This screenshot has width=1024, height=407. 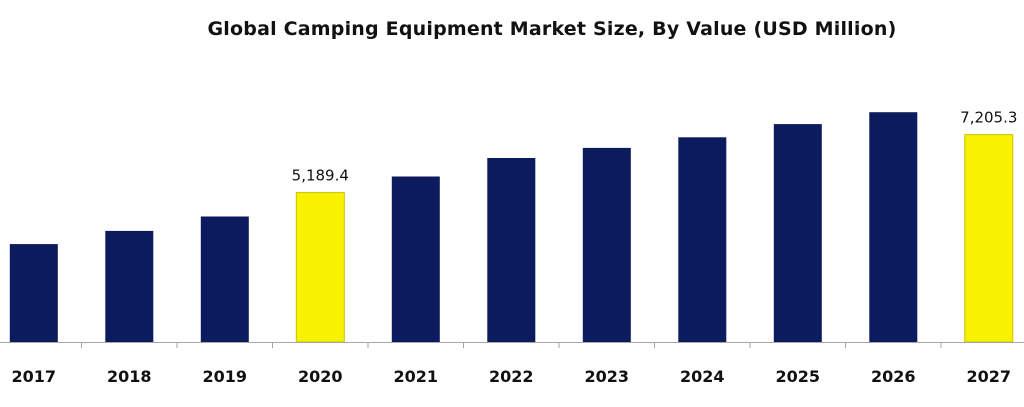 What do you see at coordinates (893, 227) in the screenshot?
I see `bar-2026` at bounding box center [893, 227].